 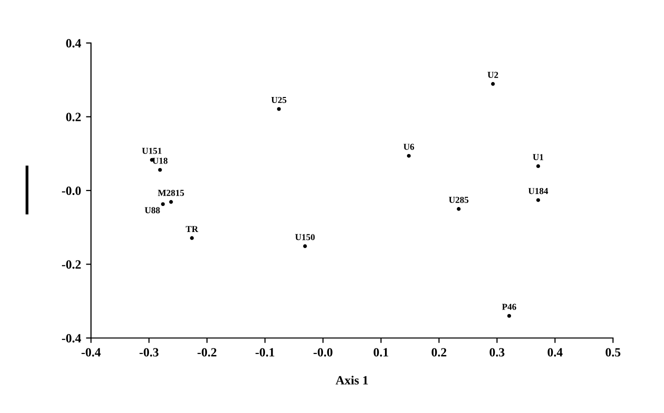 What do you see at coordinates (305, 237) in the screenshot?
I see `data-label: U150` at bounding box center [305, 237].